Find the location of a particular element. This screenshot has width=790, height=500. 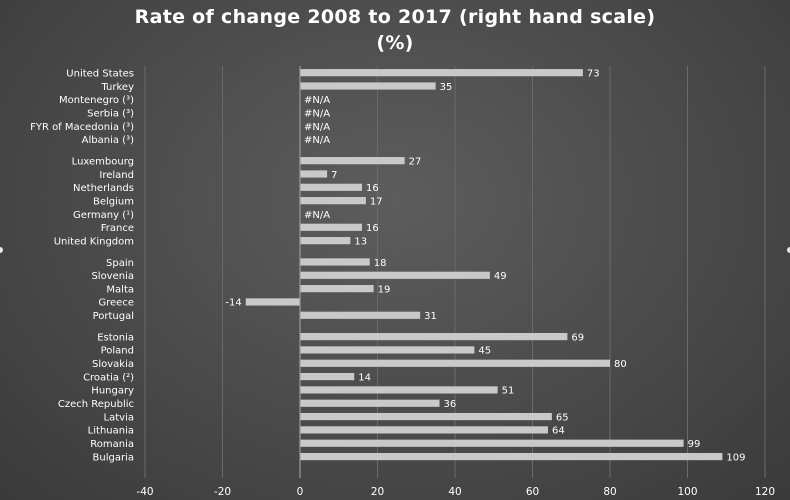

category-label: Lithuania is located at coordinates (111, 431).